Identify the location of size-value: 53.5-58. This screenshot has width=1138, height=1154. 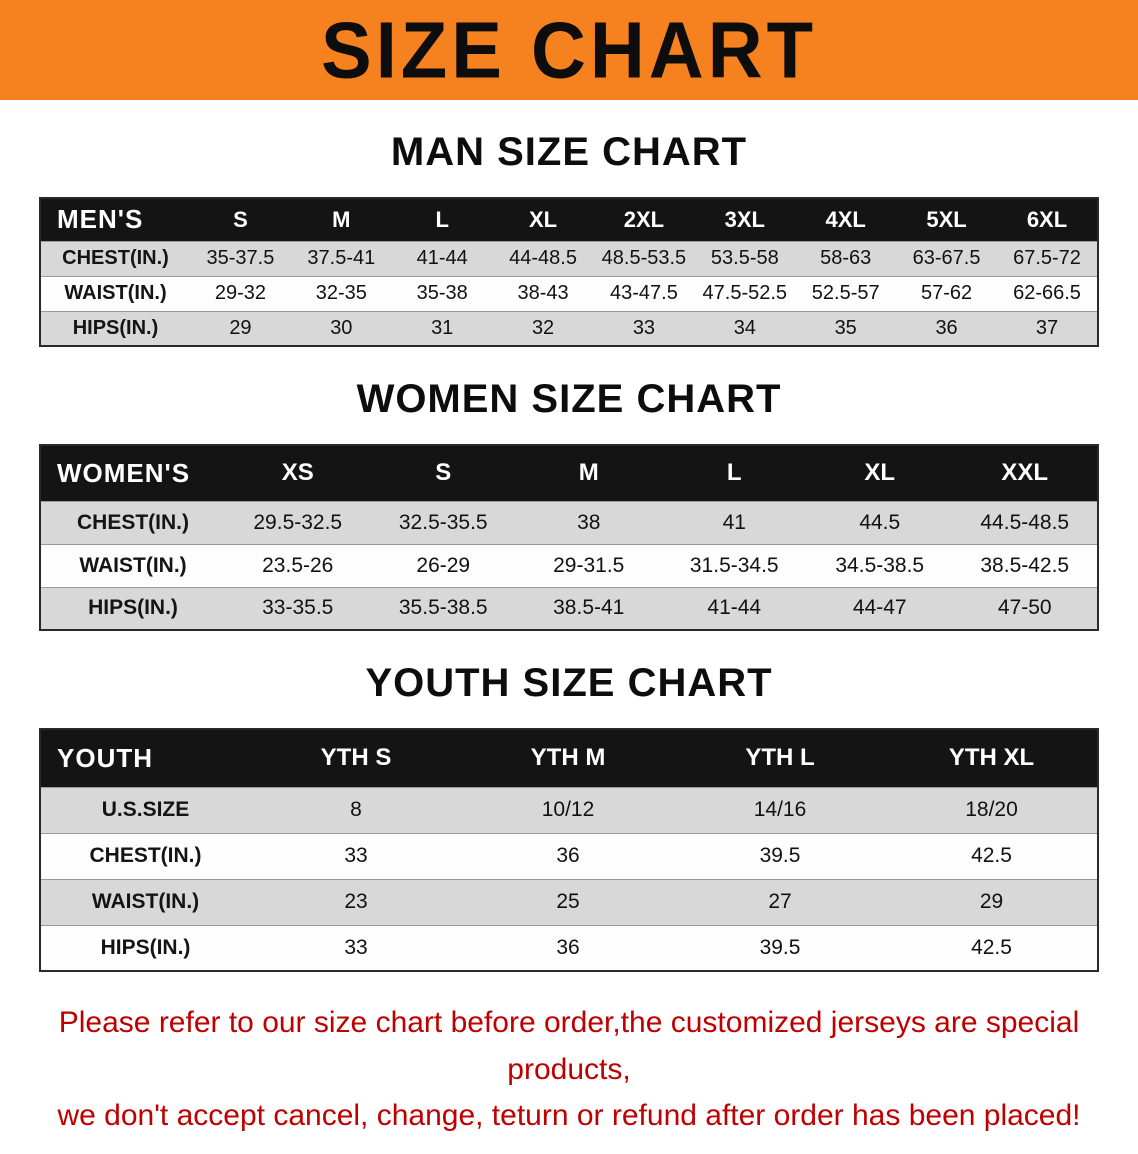
(745, 258).